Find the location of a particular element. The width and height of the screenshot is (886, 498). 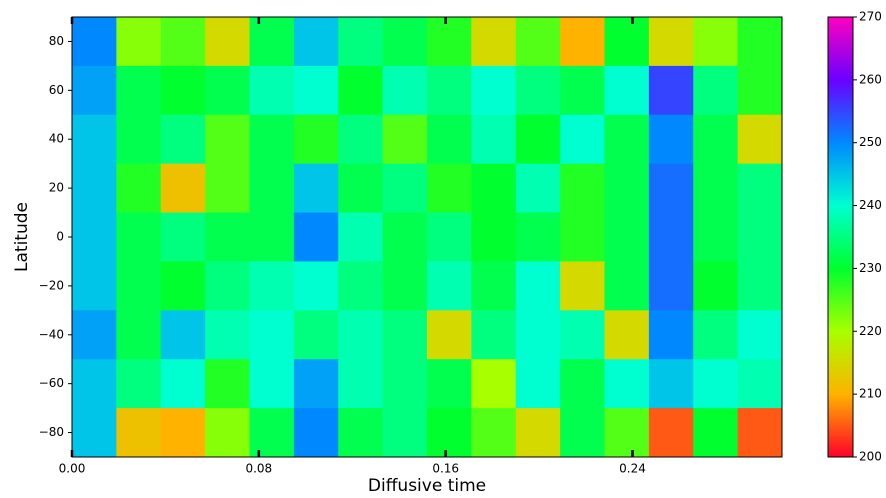

y-tick-label: 60 is located at coordinates (56, 90).